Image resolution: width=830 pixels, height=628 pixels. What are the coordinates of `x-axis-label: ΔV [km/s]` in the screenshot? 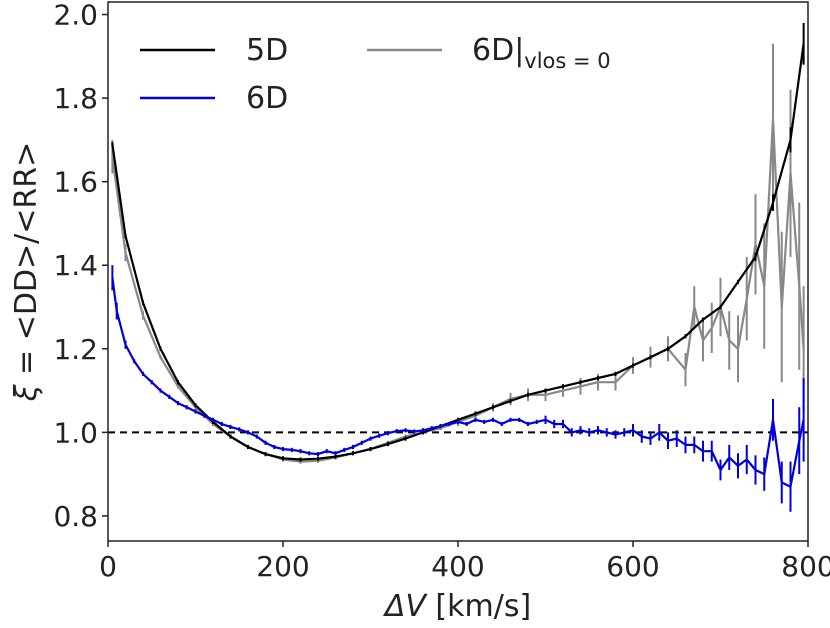 It's located at (457, 606).